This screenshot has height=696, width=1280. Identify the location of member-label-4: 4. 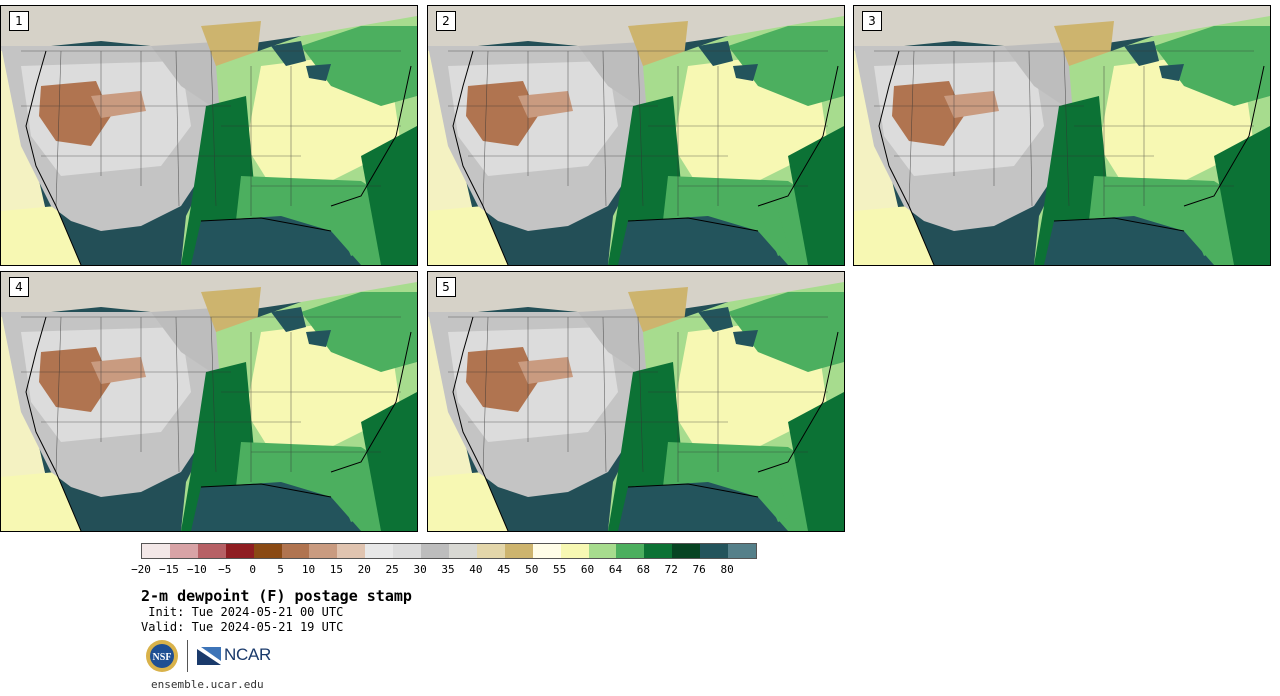
(19, 287).